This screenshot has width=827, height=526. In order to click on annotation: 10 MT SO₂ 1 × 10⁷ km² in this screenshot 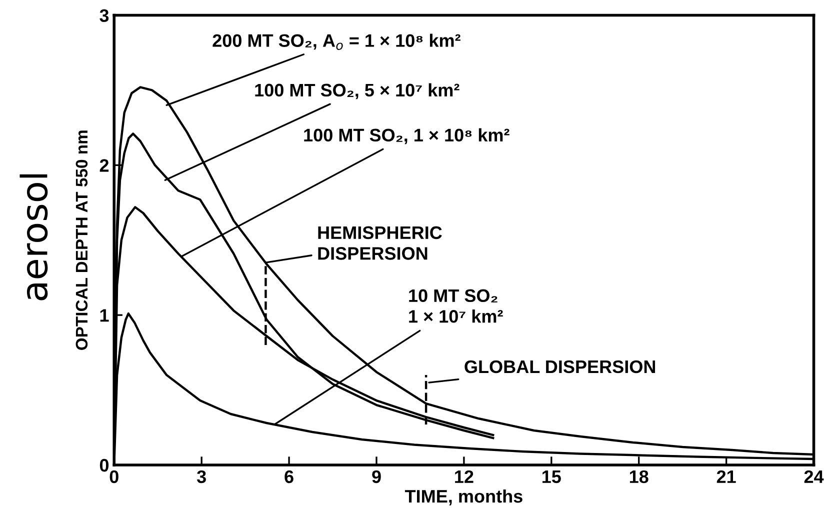, I will do `click(456, 306)`.